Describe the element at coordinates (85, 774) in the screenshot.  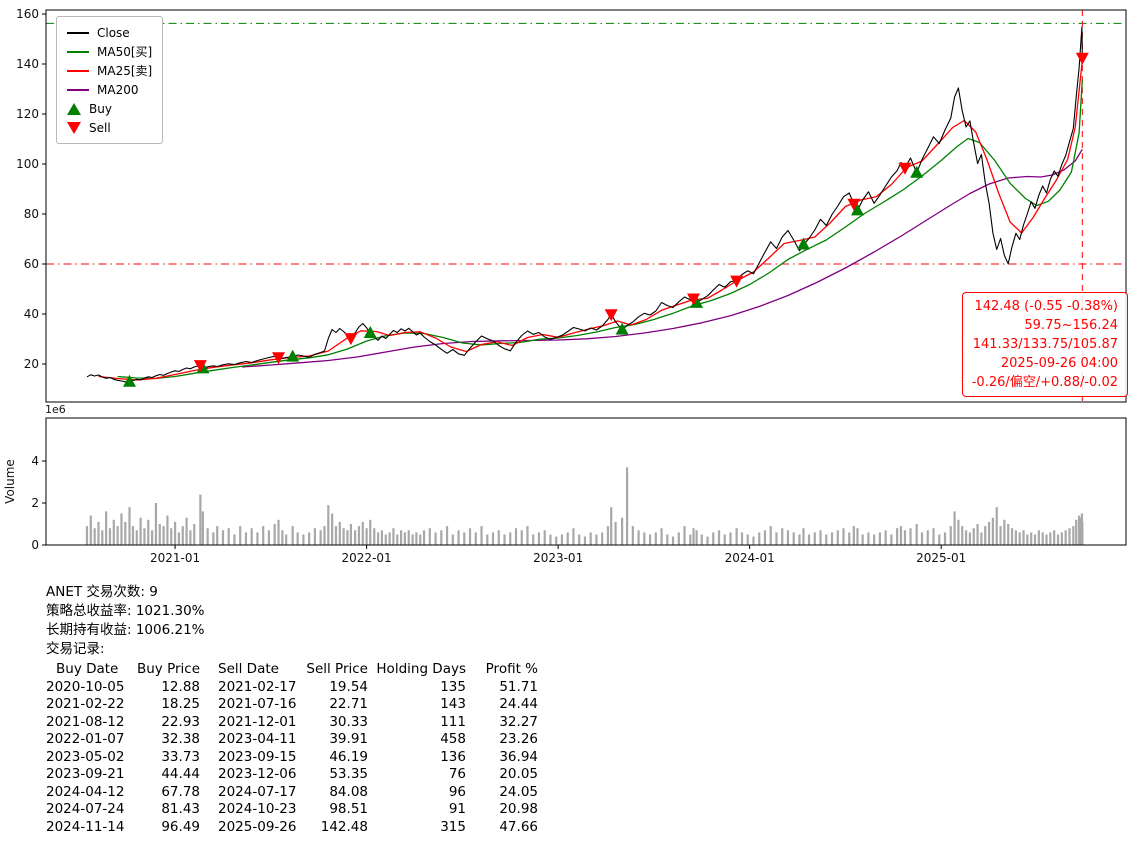
I see `trades-cell: 2023-09-21` at that location.